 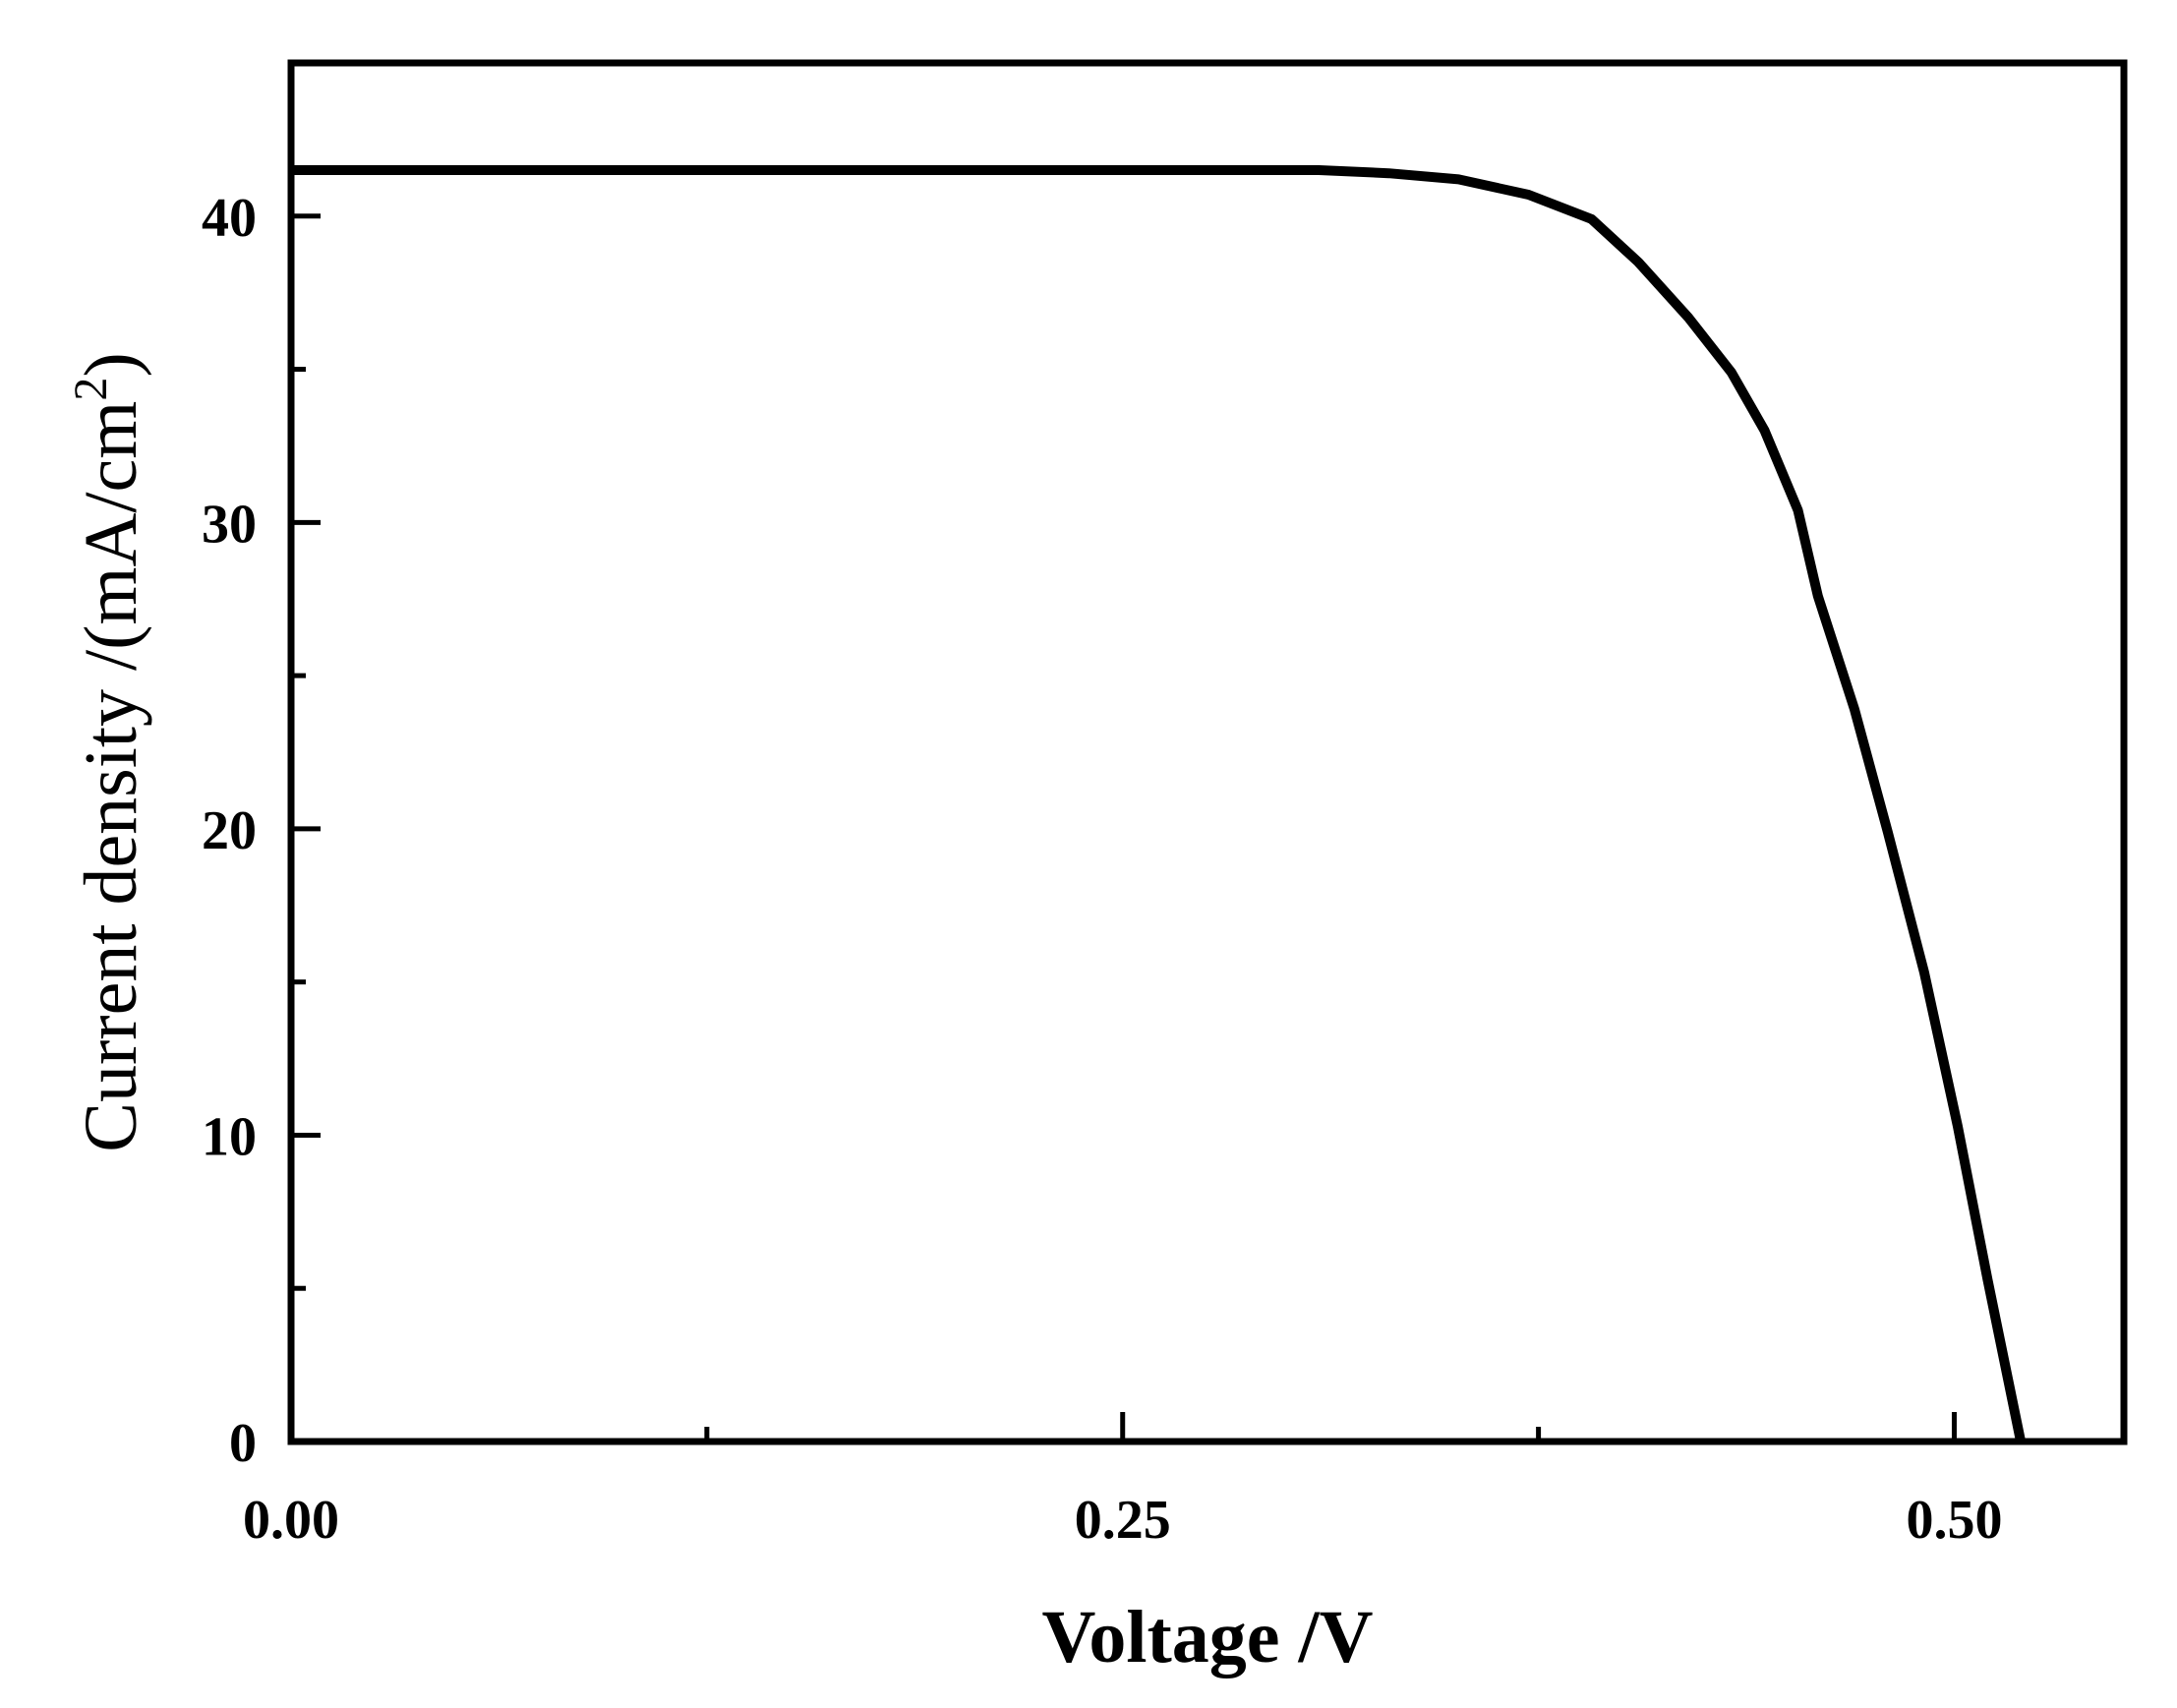 I want to click on y-axis-title-suffix: ), so click(x=111, y=364).